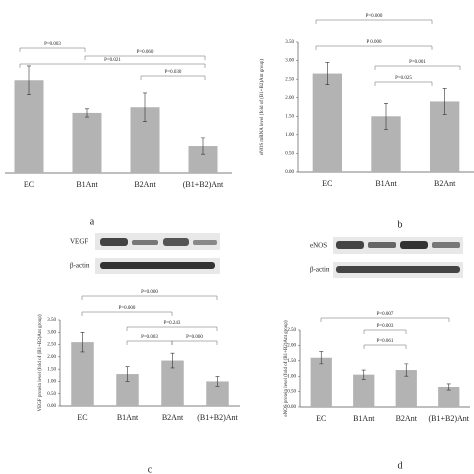  I want to click on p-value: P=0.061, so click(385, 341).